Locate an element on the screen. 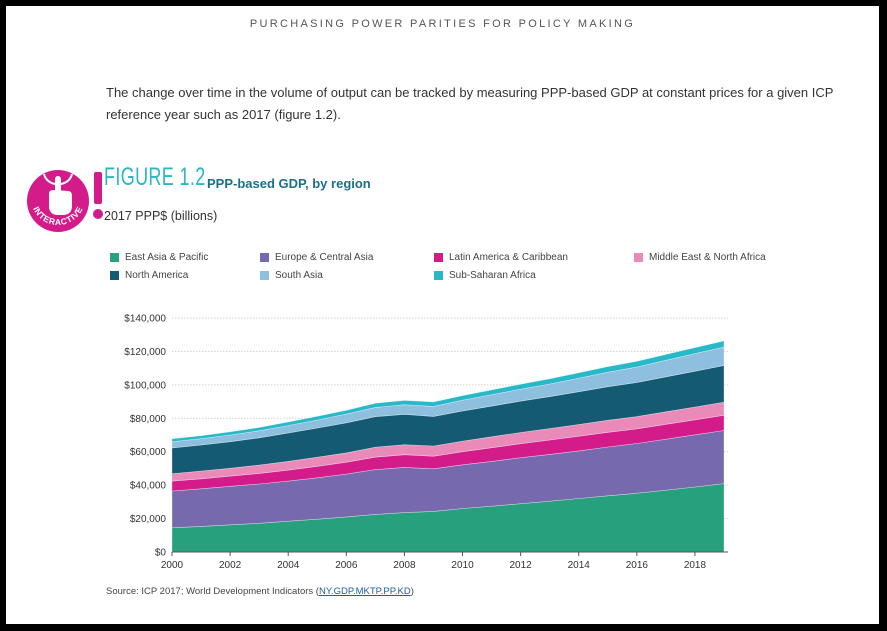 Image resolution: width=887 pixels, height=631 pixels. legend-item: Middle East & North Africa is located at coordinates (700, 257).